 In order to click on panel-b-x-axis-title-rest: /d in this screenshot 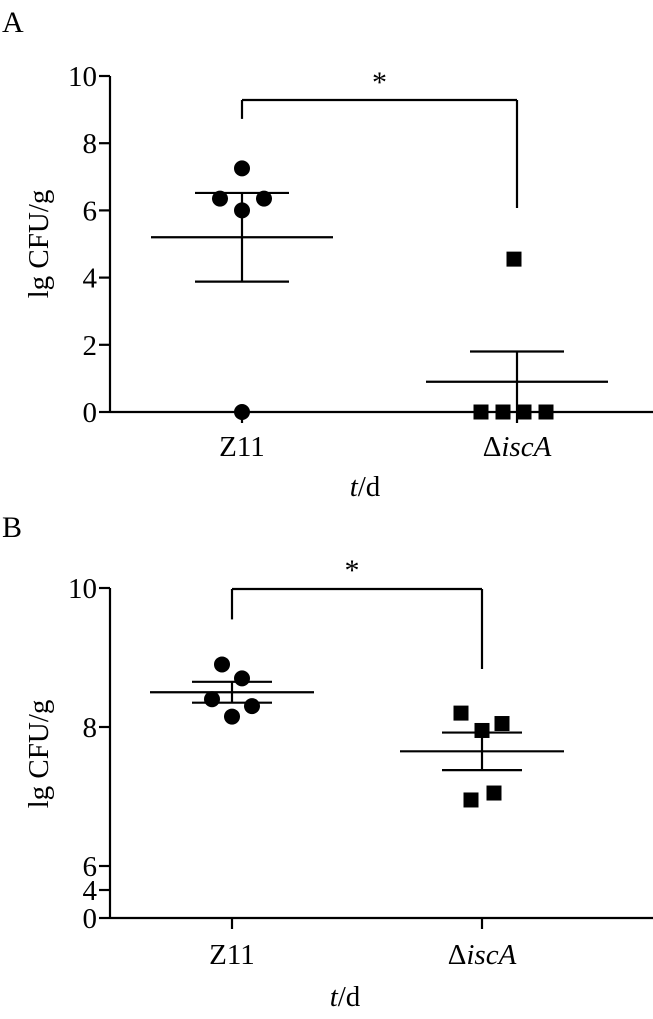, I will do `click(349, 997)`.